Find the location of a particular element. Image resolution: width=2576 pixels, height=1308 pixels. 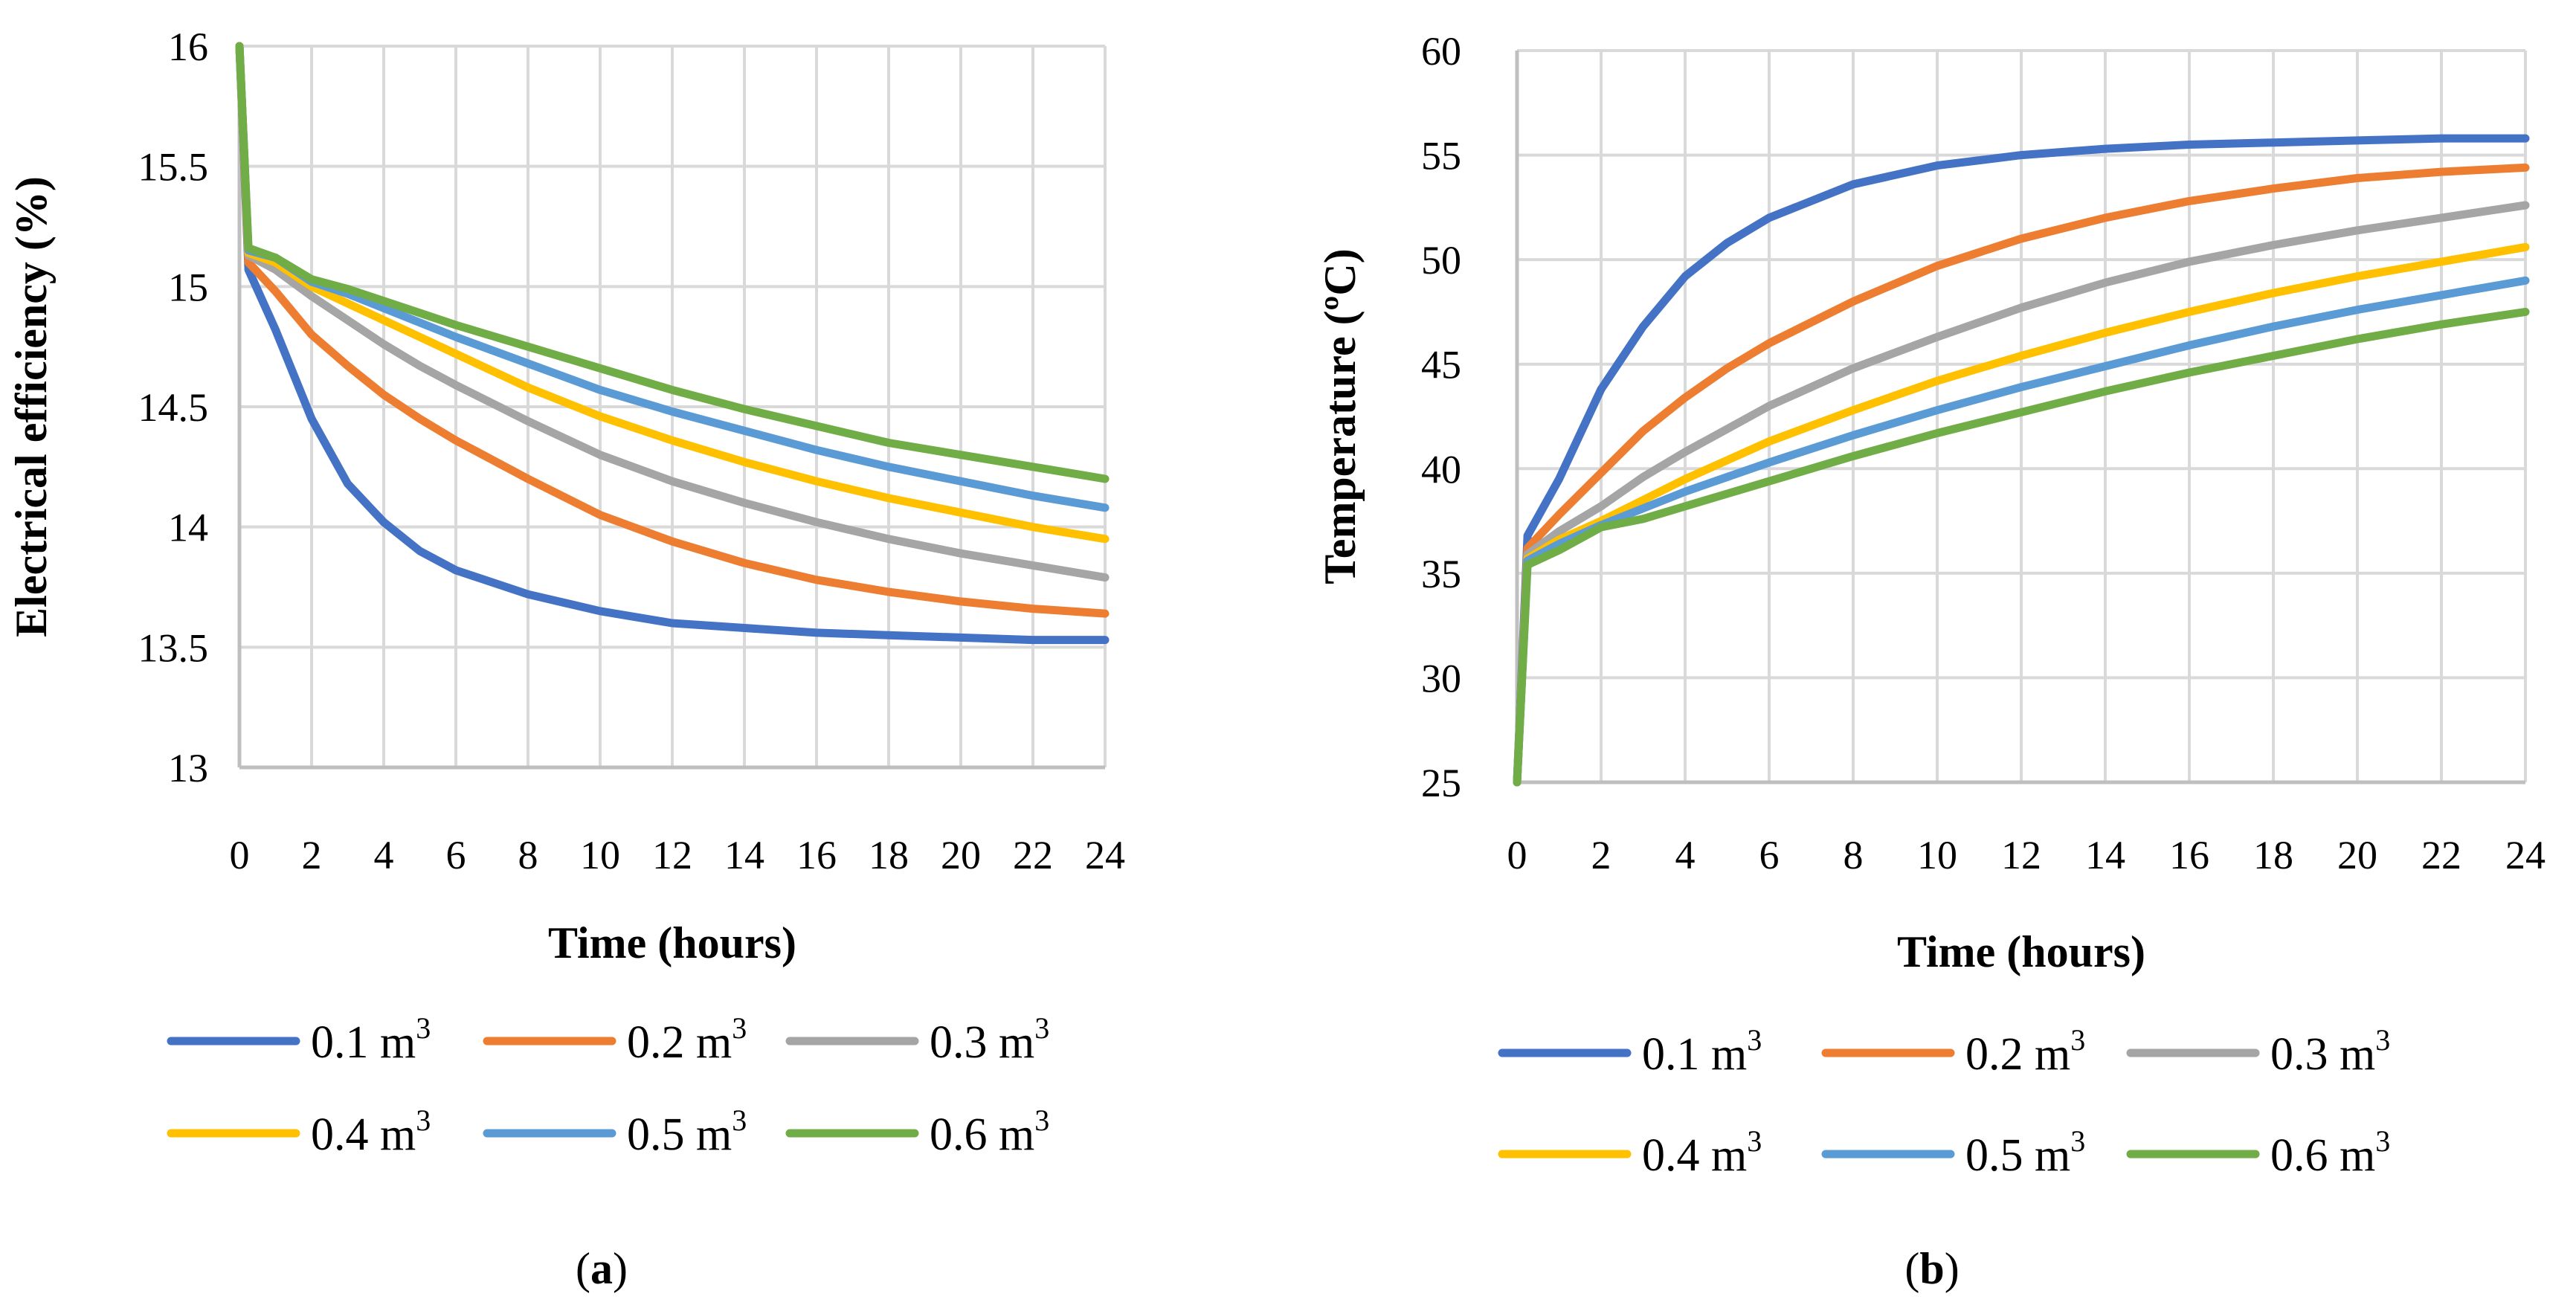

y-tick-label: 60 is located at coordinates (1441, 52).